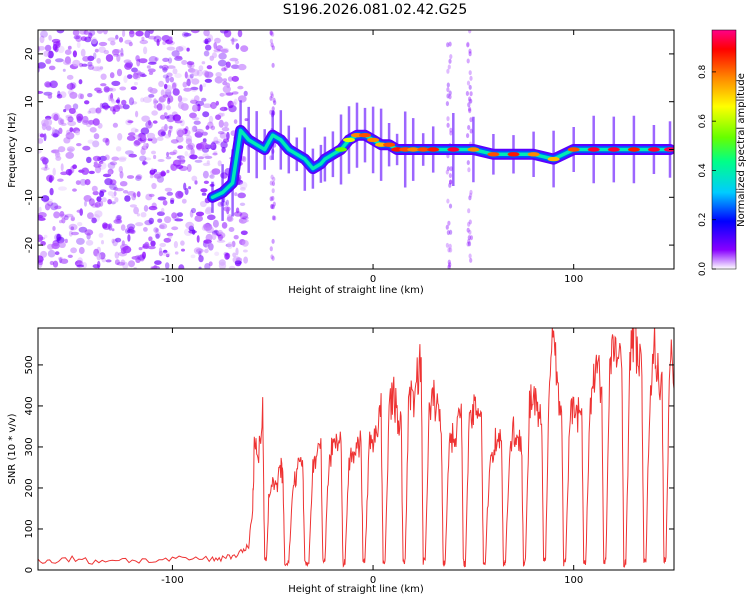 This screenshot has height=600, width=750. What do you see at coordinates (707, 170) in the screenshot?
I see `colorbar-ticks: 0.0 0.2 0.4 0.6 0.8` at bounding box center [707, 170].